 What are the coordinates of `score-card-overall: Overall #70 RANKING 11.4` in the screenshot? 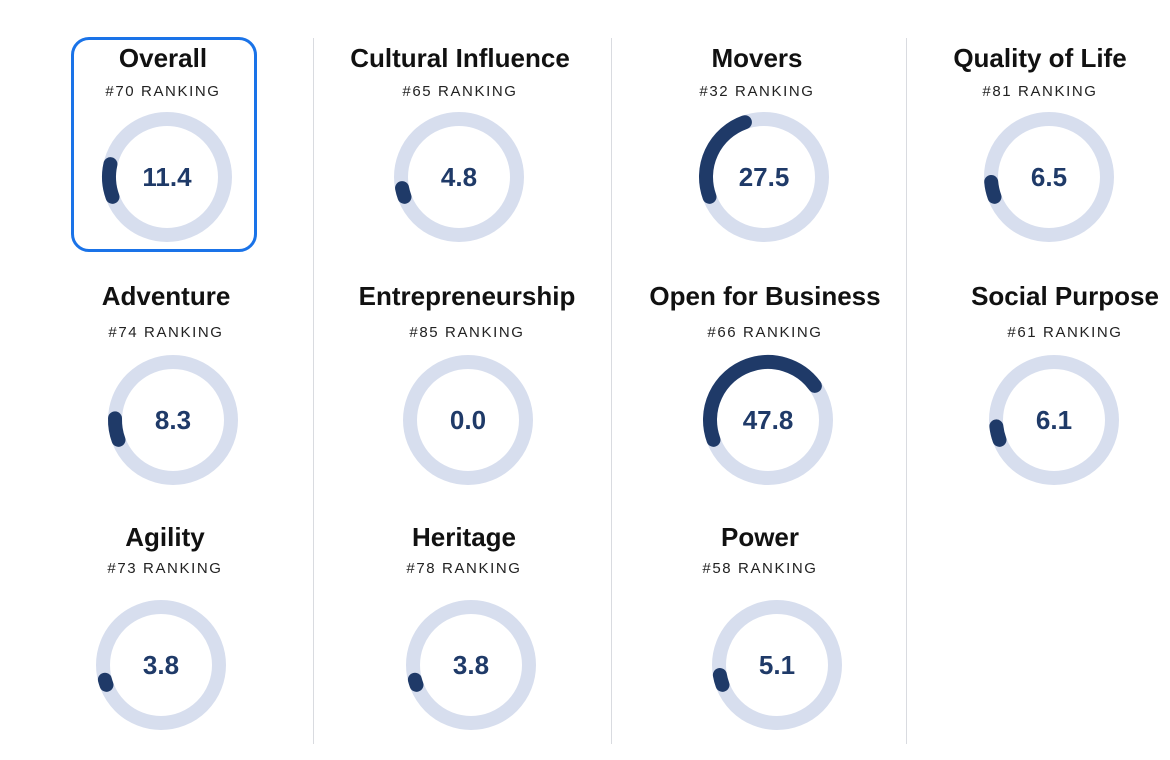 It's located at (163, 163).